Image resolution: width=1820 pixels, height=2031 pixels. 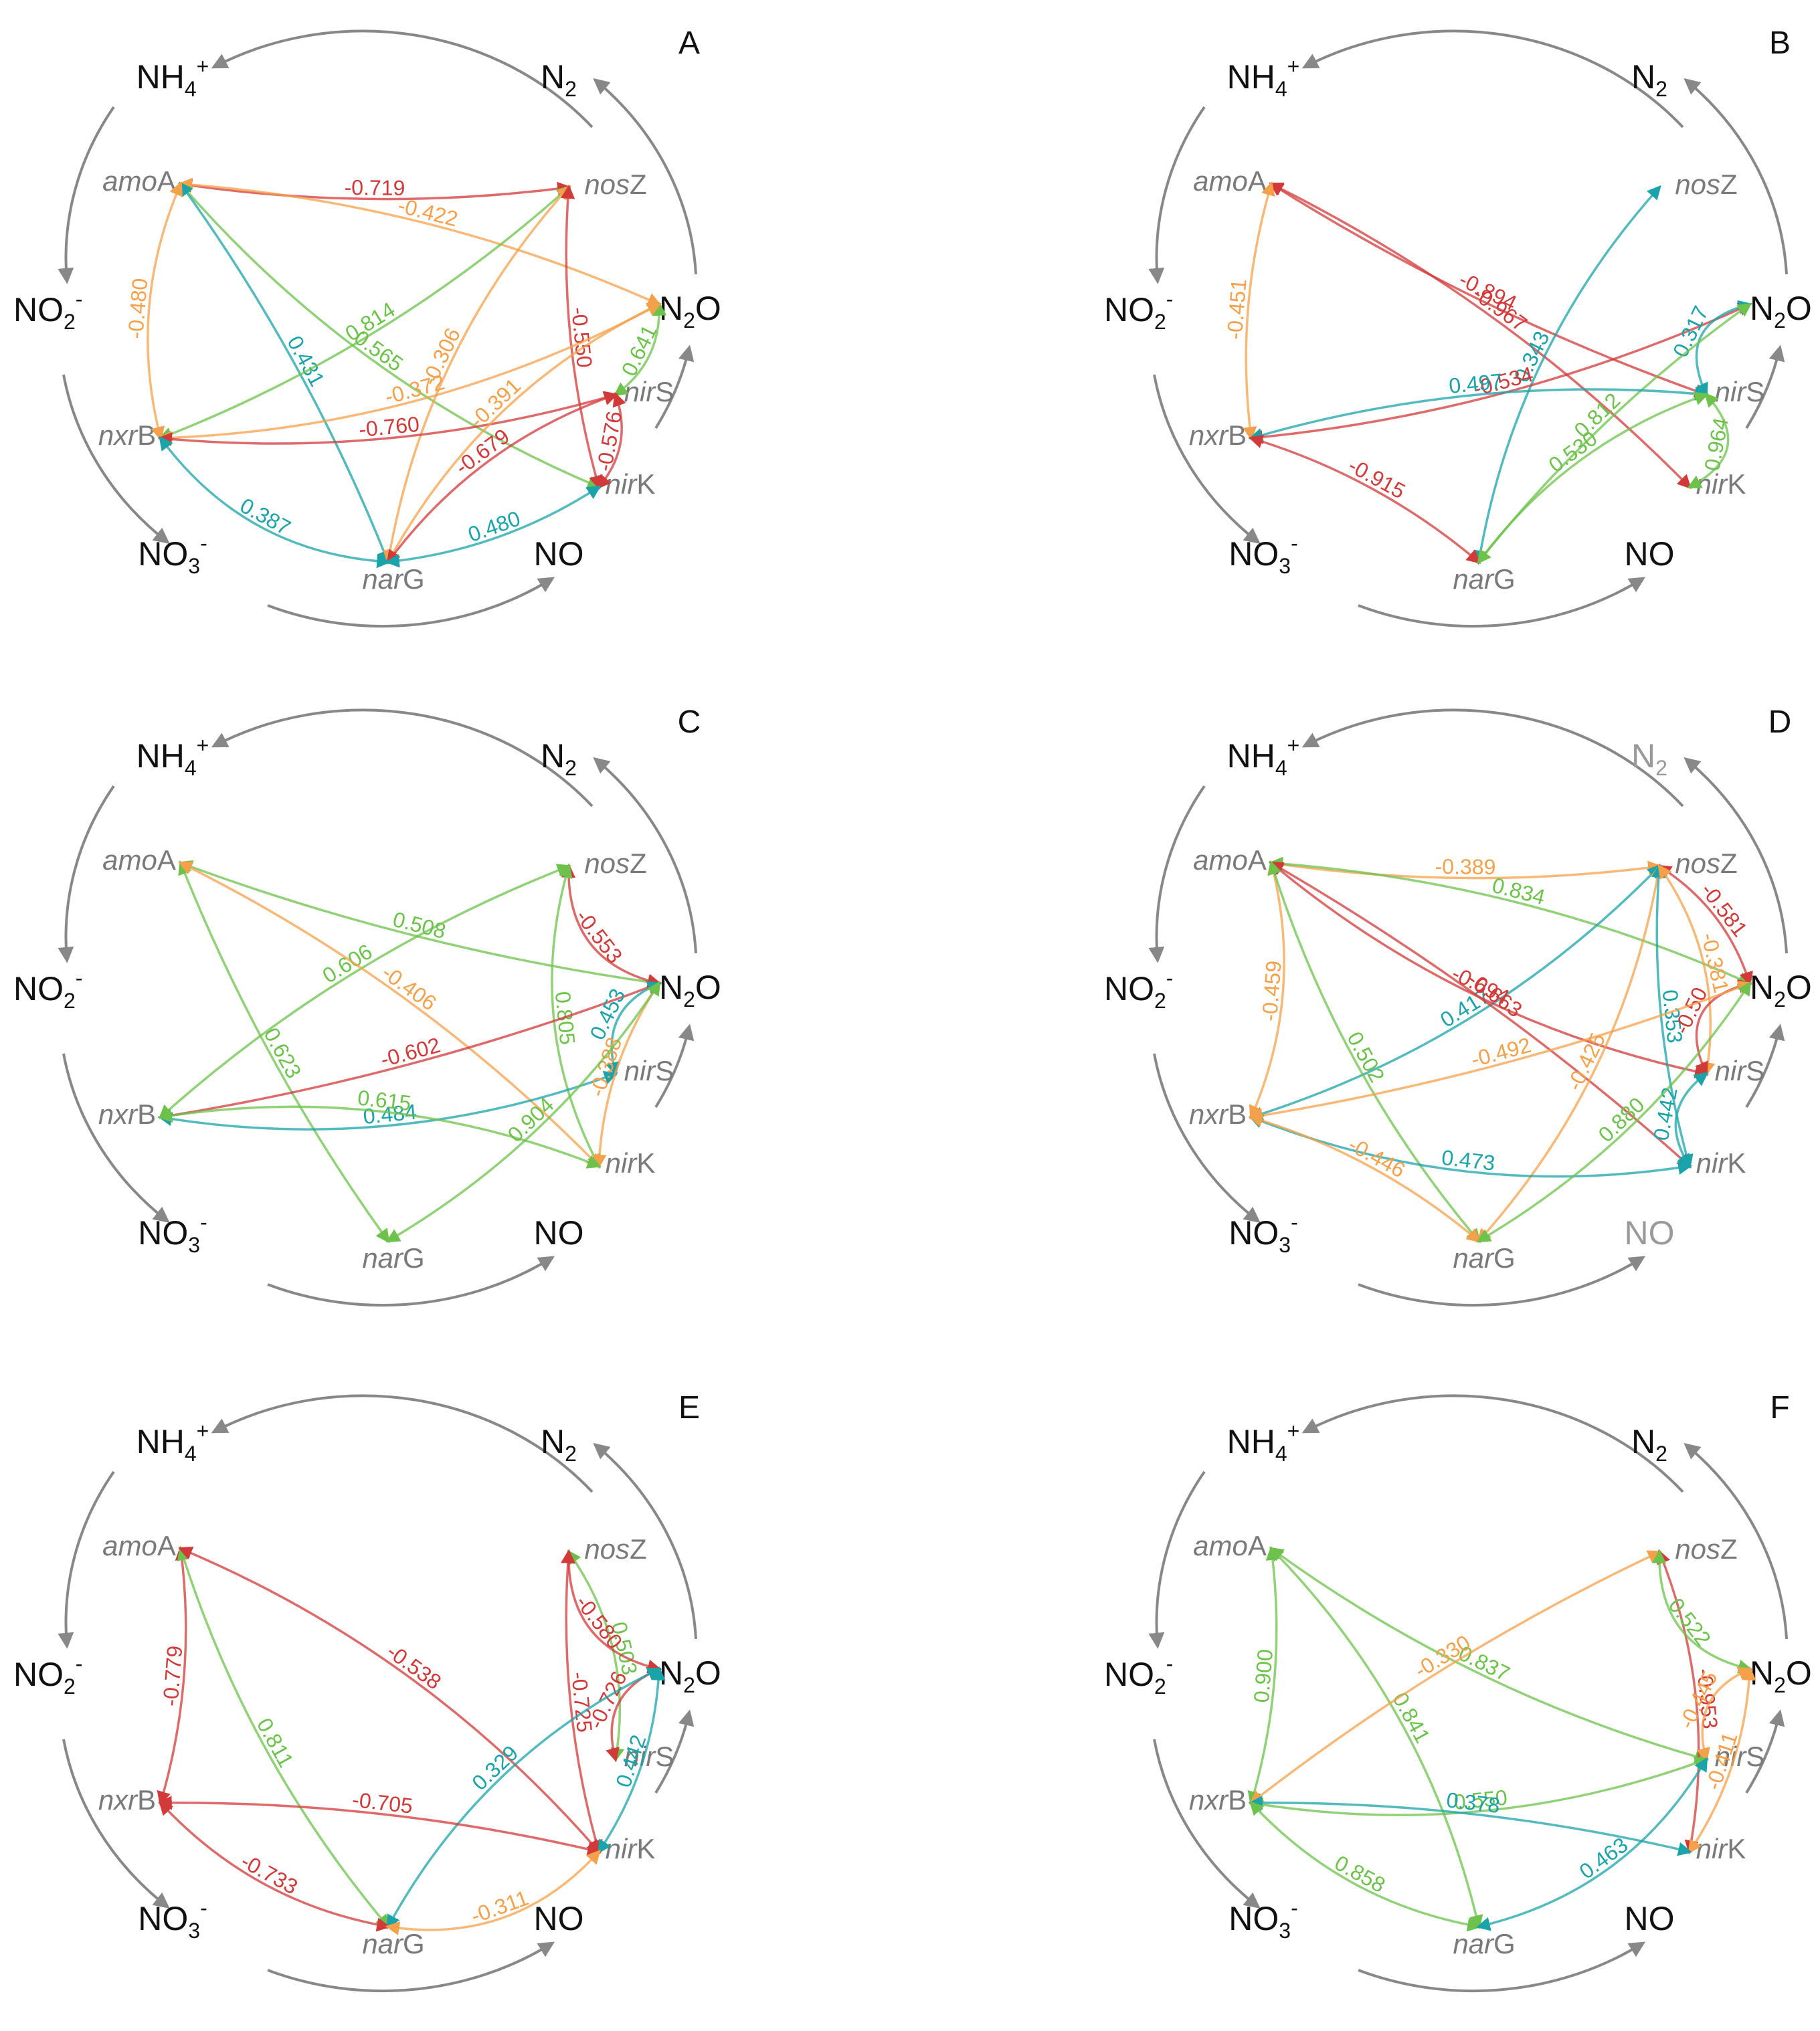 I want to click on panel-letter: A, so click(x=689, y=43).